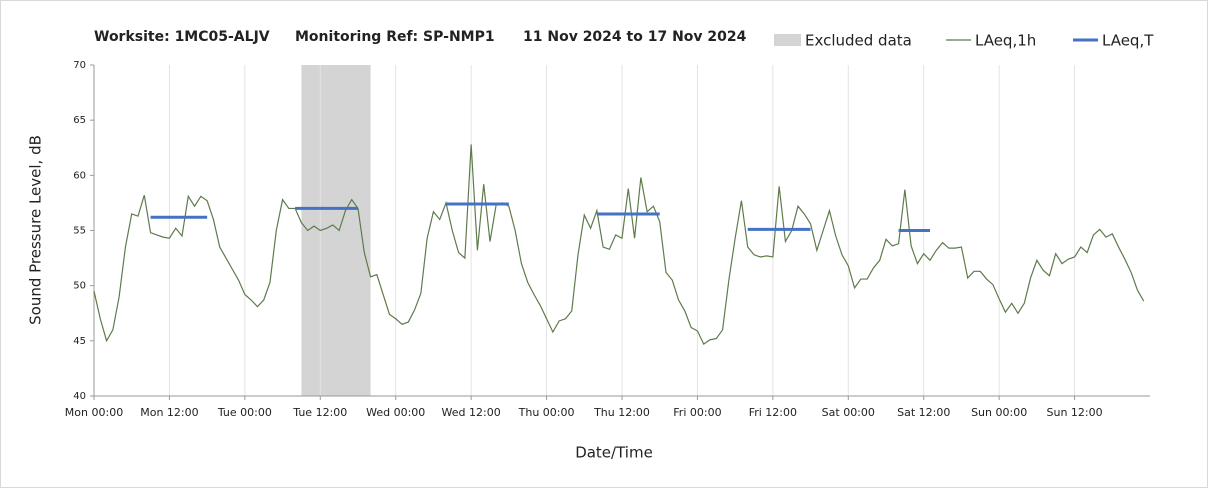  I want to click on x-tick-label: Sat 00:00, so click(848, 412).